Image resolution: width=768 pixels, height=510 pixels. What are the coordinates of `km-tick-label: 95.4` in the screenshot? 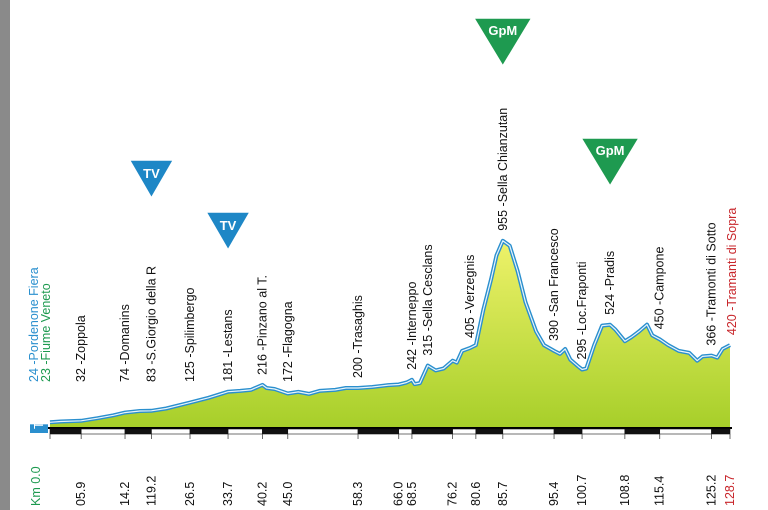 It's located at (554, 494).